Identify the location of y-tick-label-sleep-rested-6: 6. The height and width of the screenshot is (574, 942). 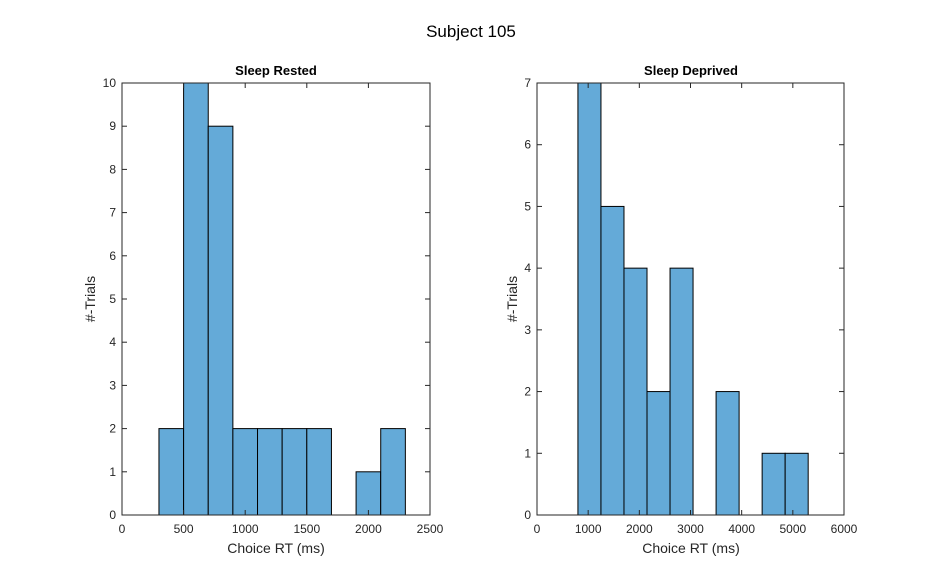
(112, 256).